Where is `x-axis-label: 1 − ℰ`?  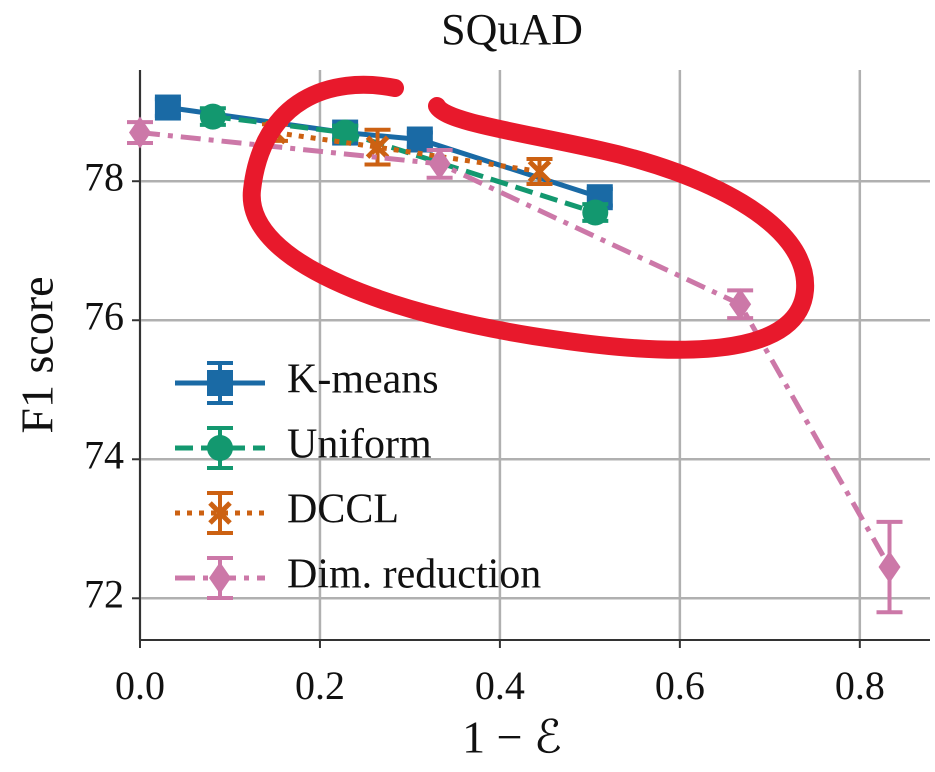 x-axis-label: 1 − ℰ is located at coordinates (512, 737).